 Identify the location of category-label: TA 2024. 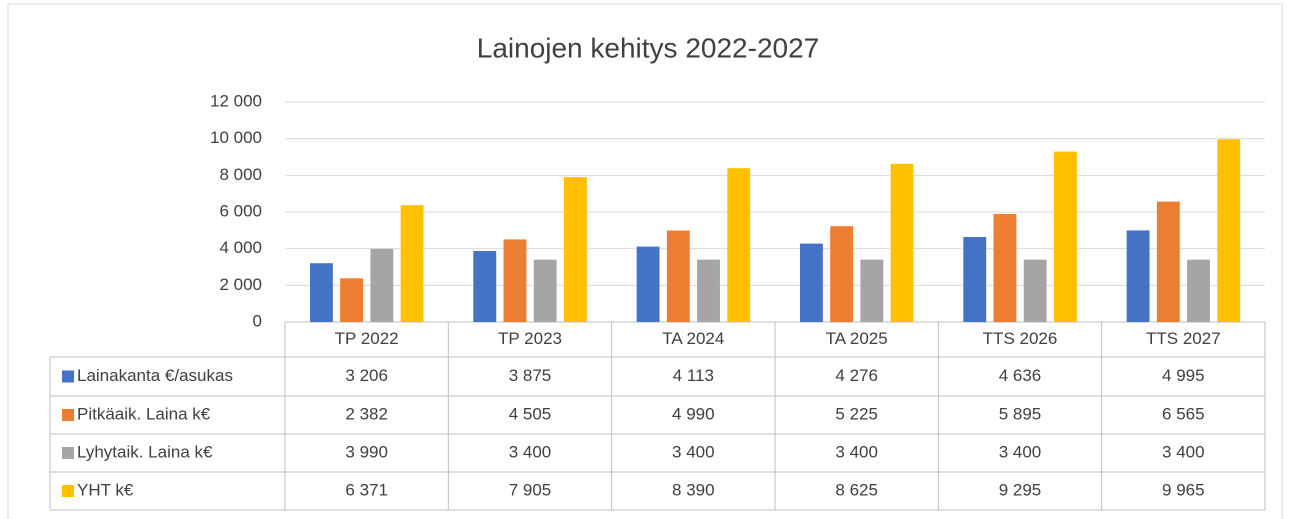
(693, 338).